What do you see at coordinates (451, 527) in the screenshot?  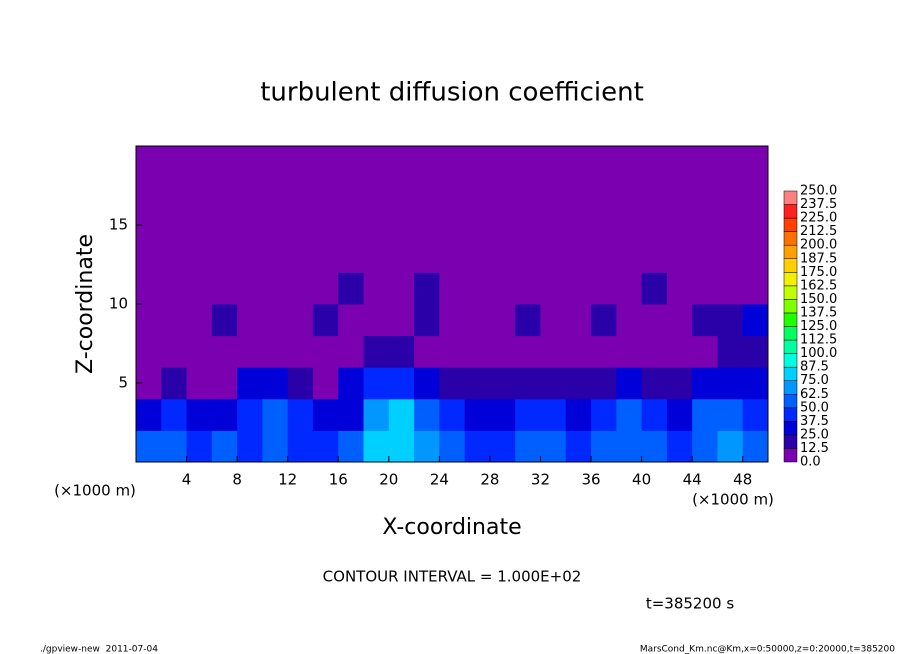 I see `x-axis-label: X-coordinate` at bounding box center [451, 527].